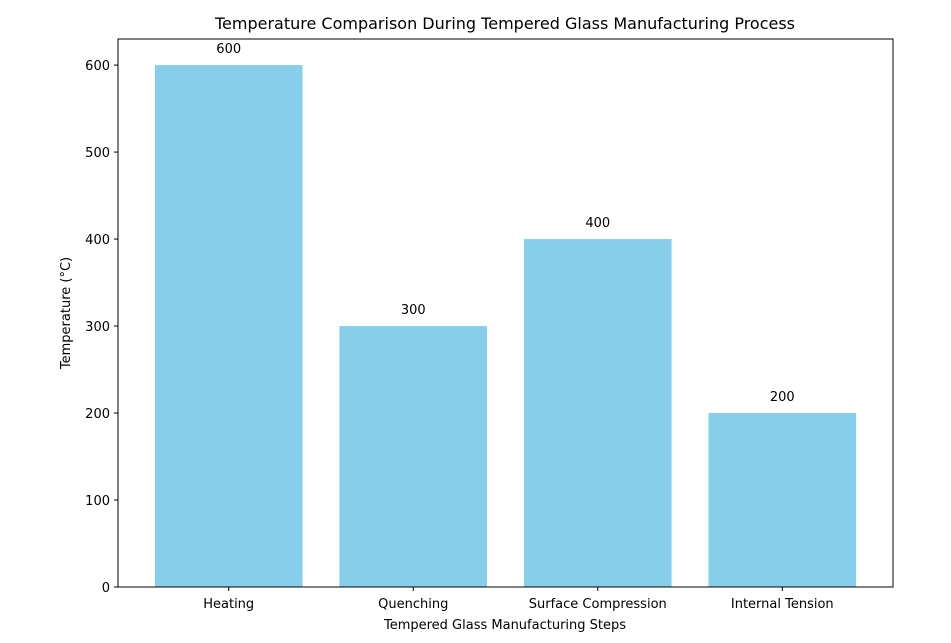  What do you see at coordinates (66, 313) in the screenshot?
I see `y-axis-label: Temperature (°C)` at bounding box center [66, 313].